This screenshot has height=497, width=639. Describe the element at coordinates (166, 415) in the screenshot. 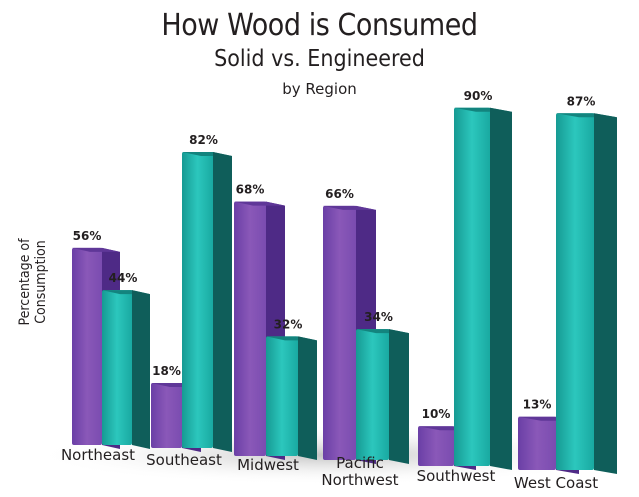

I see `bar-southeast-solid` at that location.